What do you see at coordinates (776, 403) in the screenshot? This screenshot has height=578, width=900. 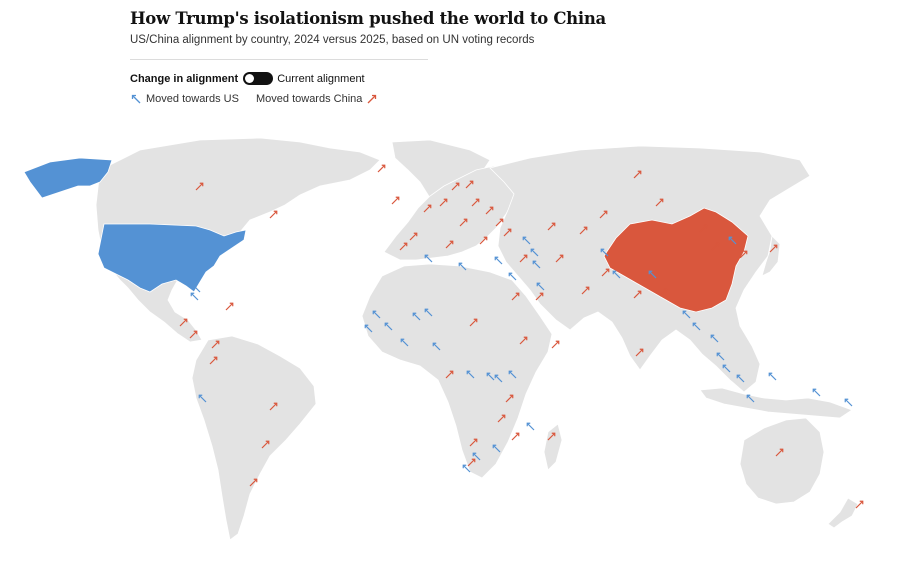 I see `land-indonesia` at bounding box center [776, 403].